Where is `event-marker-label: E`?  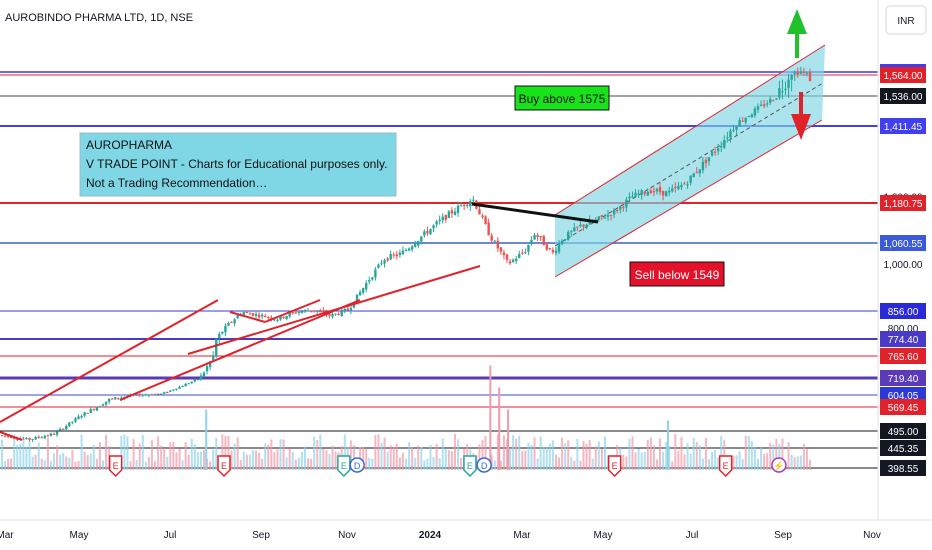
event-marker-label: E is located at coordinates (116, 466).